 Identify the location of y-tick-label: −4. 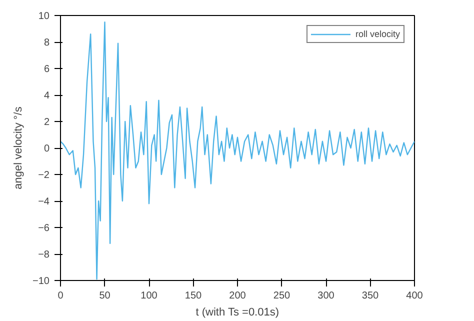
(44, 202).